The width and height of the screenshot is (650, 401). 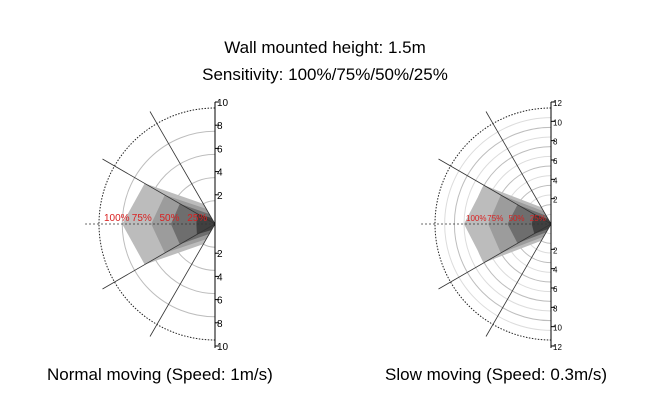 What do you see at coordinates (325, 47) in the screenshot?
I see `chart-title: Wall mounted height: 1.5m` at bounding box center [325, 47].